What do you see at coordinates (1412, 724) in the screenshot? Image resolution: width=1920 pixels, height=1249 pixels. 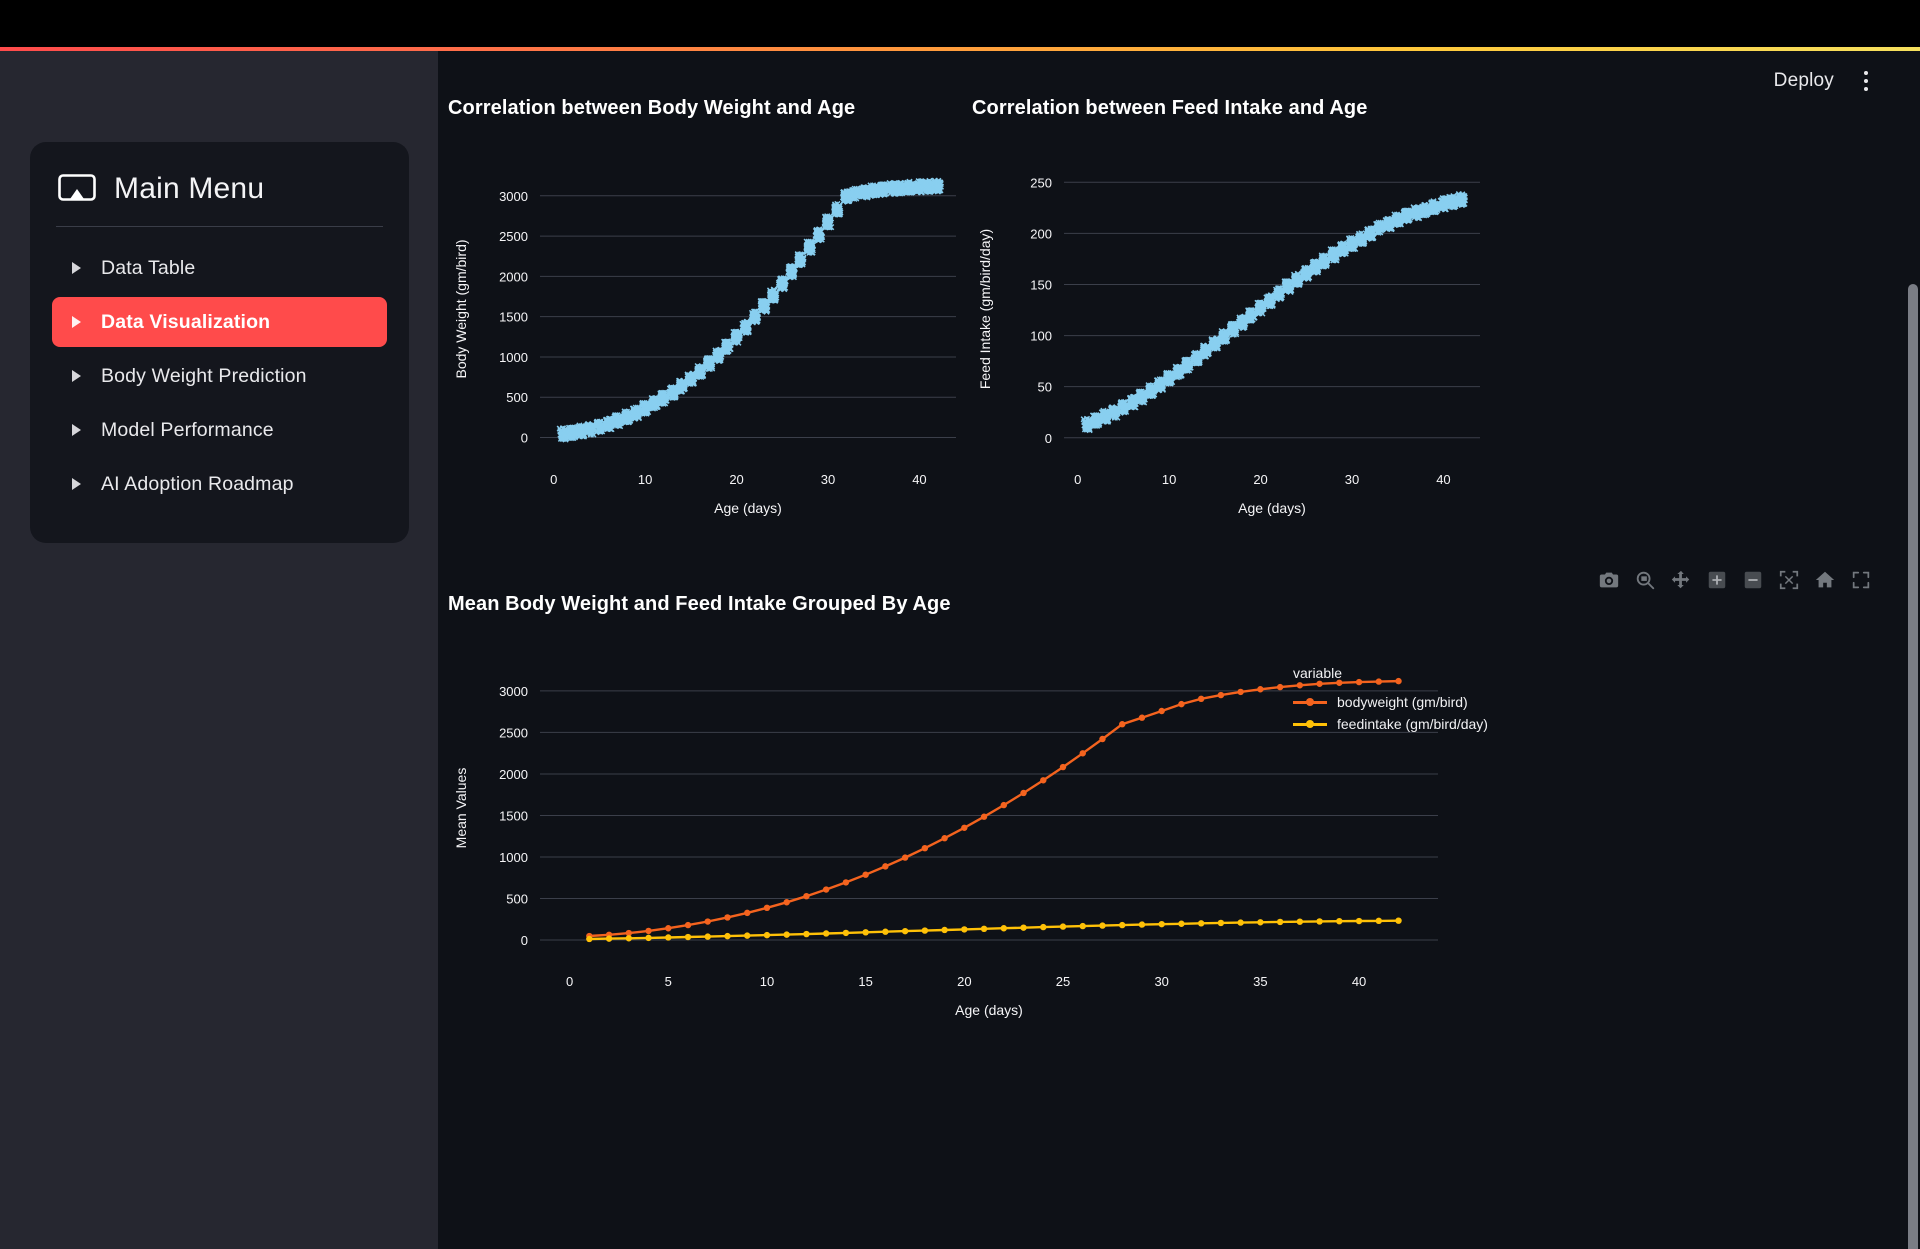 I see `legend-label: feedintake (gm/bird/day)` at bounding box center [1412, 724].